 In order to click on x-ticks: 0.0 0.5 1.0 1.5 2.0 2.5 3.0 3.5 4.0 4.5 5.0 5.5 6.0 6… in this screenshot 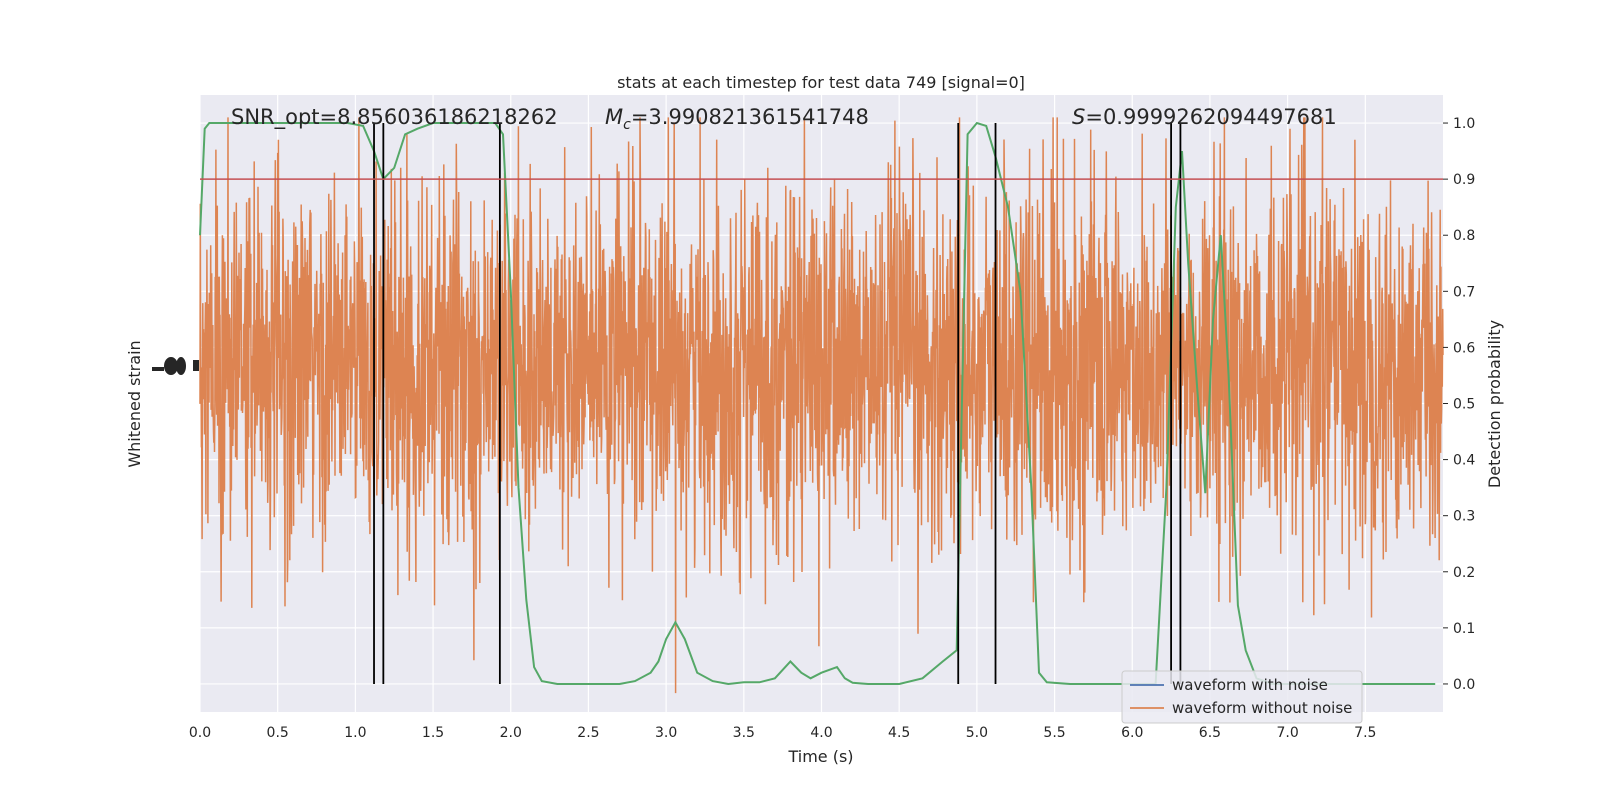, I will do `click(783, 733)`.